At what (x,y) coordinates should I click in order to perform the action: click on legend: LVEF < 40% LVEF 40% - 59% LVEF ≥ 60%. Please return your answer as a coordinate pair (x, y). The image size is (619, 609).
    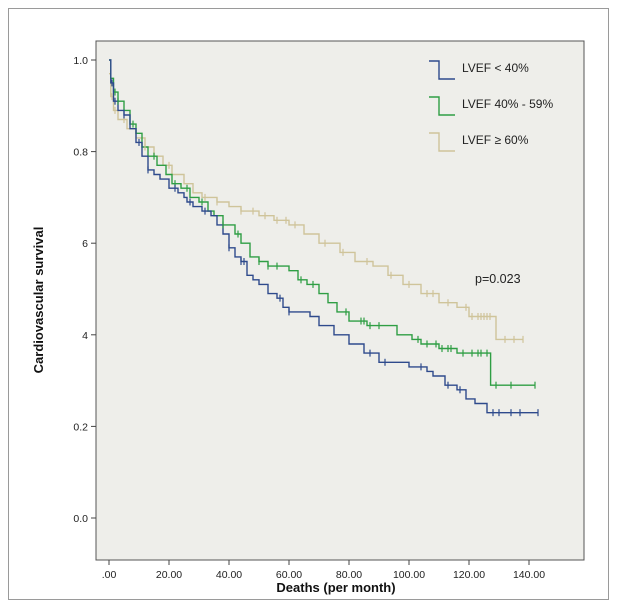
    Looking at the image, I should click on (491, 106).